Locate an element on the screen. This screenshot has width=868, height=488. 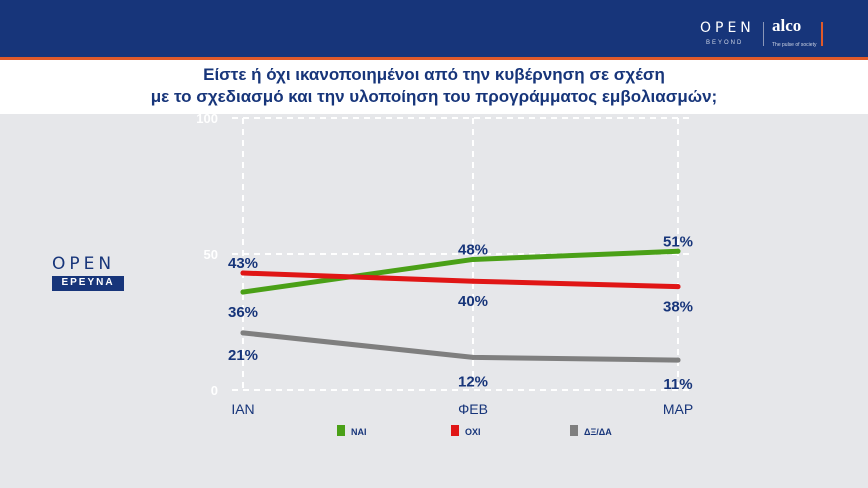
y-tick-label: 0 is located at coordinates (214, 390).